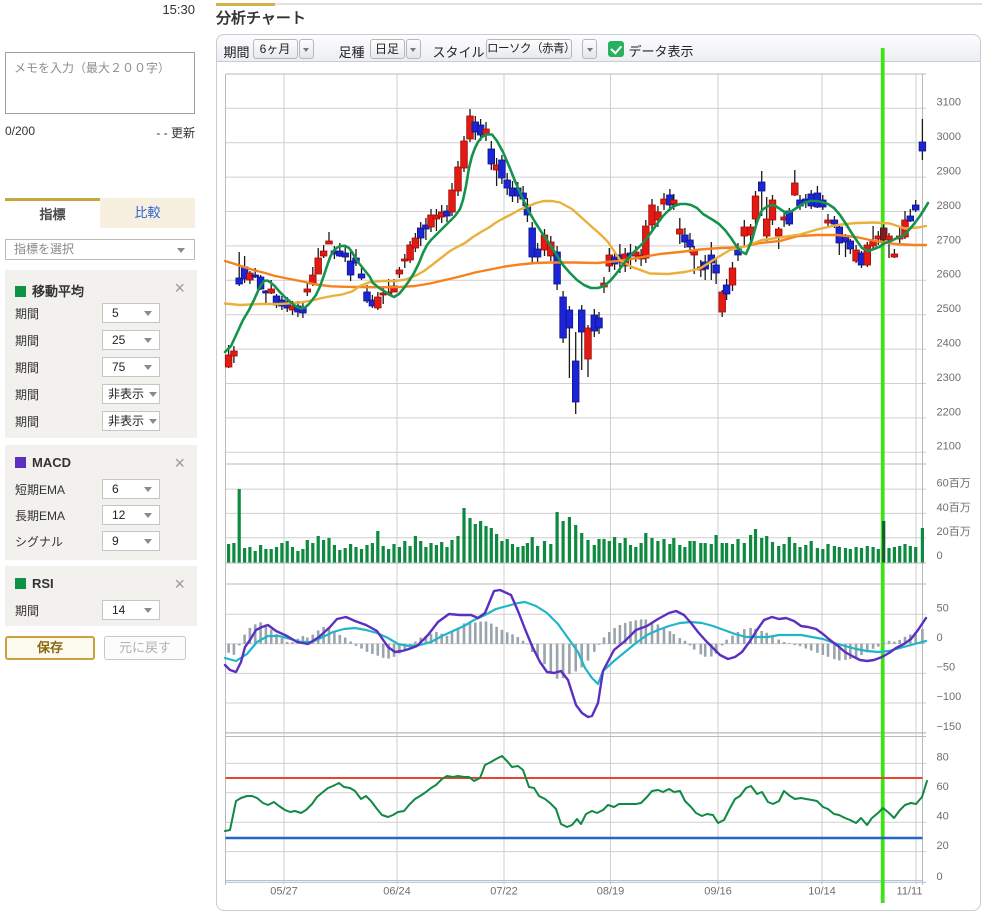 This screenshot has width=982, height=913. I want to click on svg-text: 2600, so click(949, 275).